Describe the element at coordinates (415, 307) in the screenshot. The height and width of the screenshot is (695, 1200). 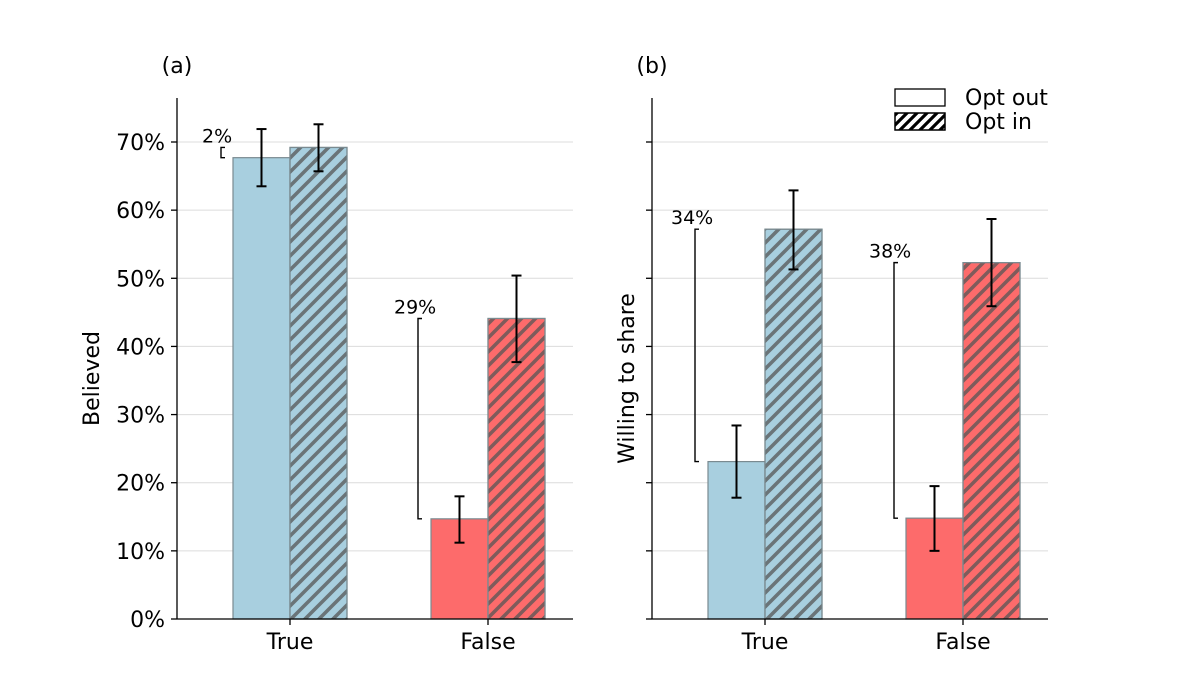
I see `annotation-label: 29%` at that location.